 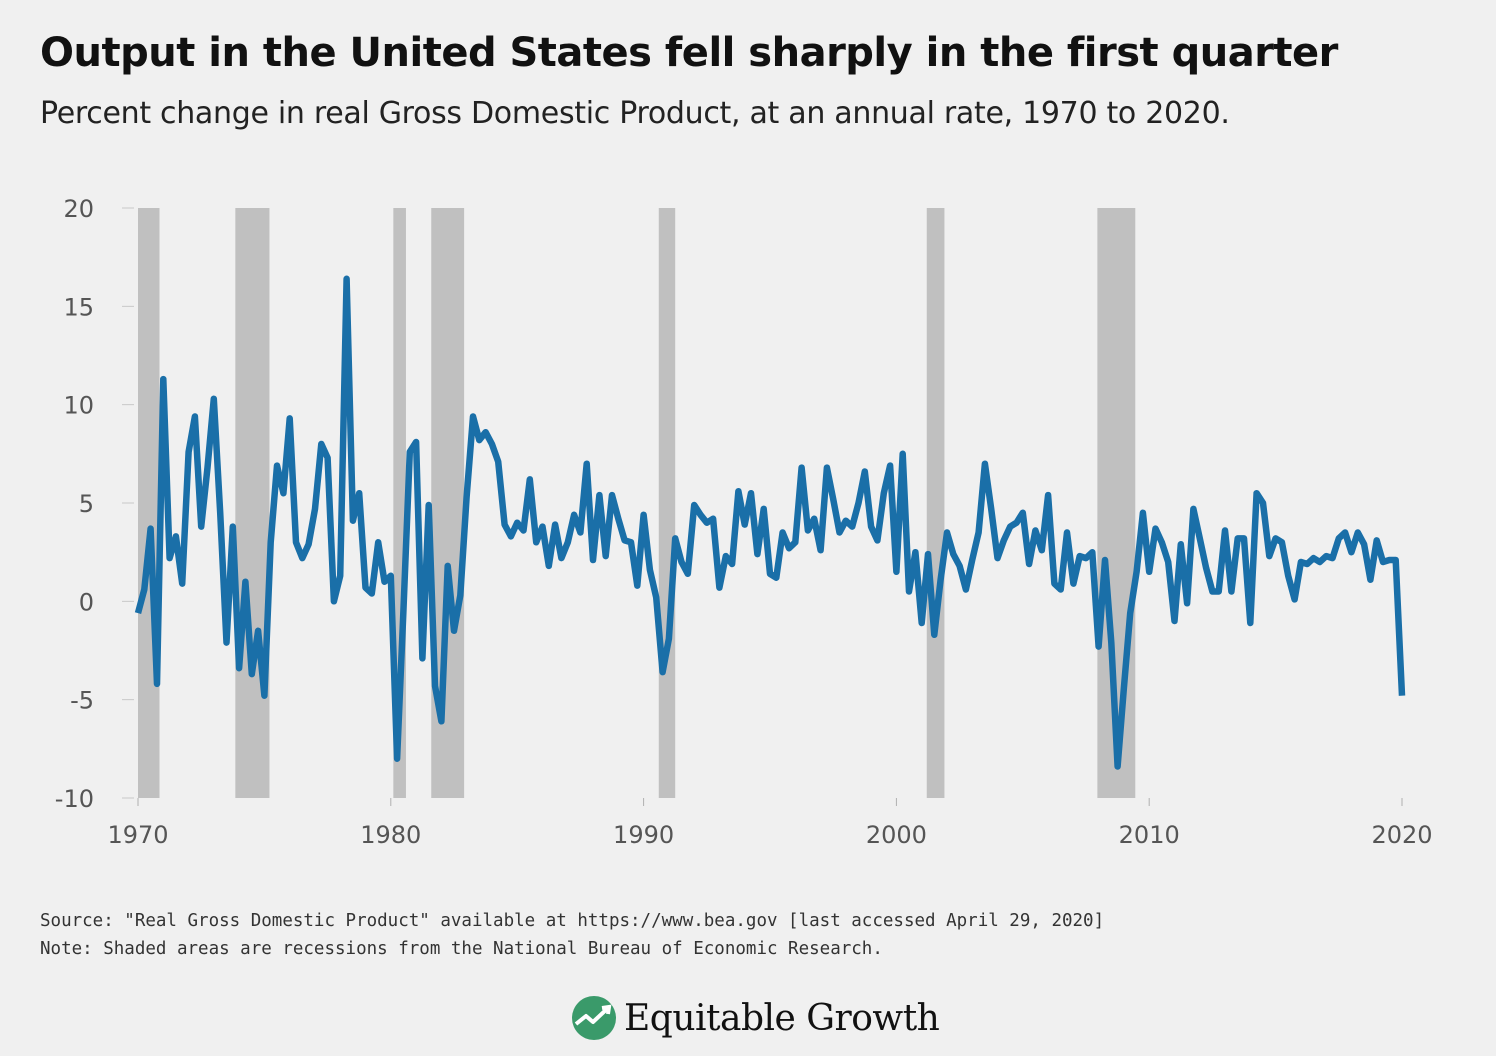 What do you see at coordinates (78, 307) in the screenshot?
I see `y-tick-label: 15` at bounding box center [78, 307].